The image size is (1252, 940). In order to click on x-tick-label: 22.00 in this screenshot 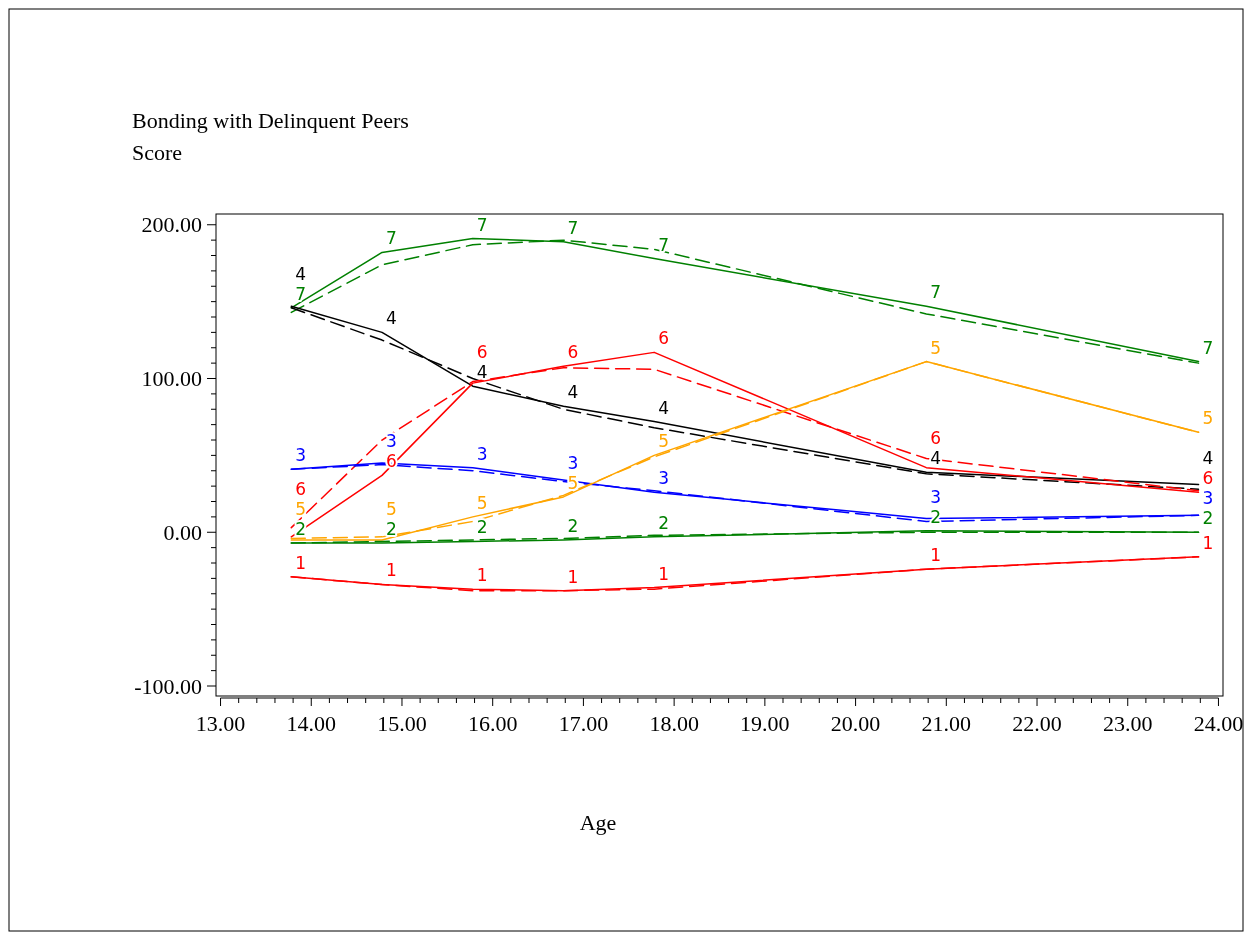, I will do `click(1037, 723)`.